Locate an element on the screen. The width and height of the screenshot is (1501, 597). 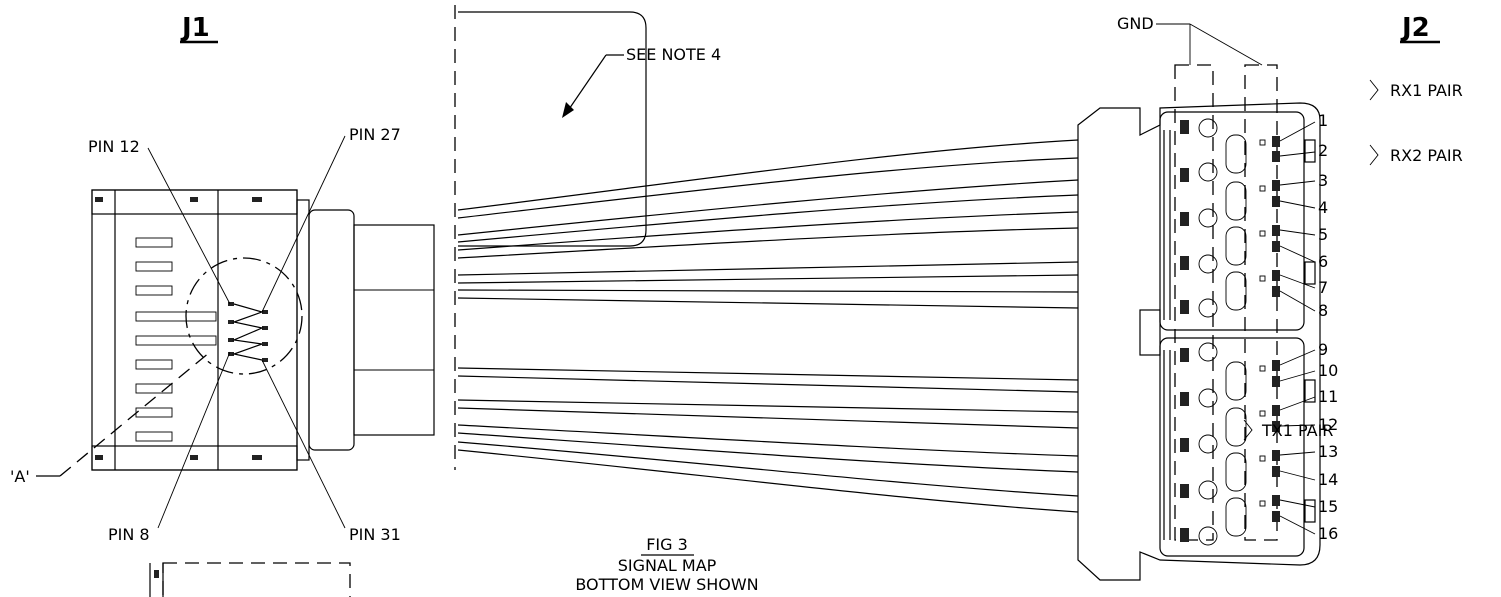
pin-number: 11 is located at coordinates (1328, 396).